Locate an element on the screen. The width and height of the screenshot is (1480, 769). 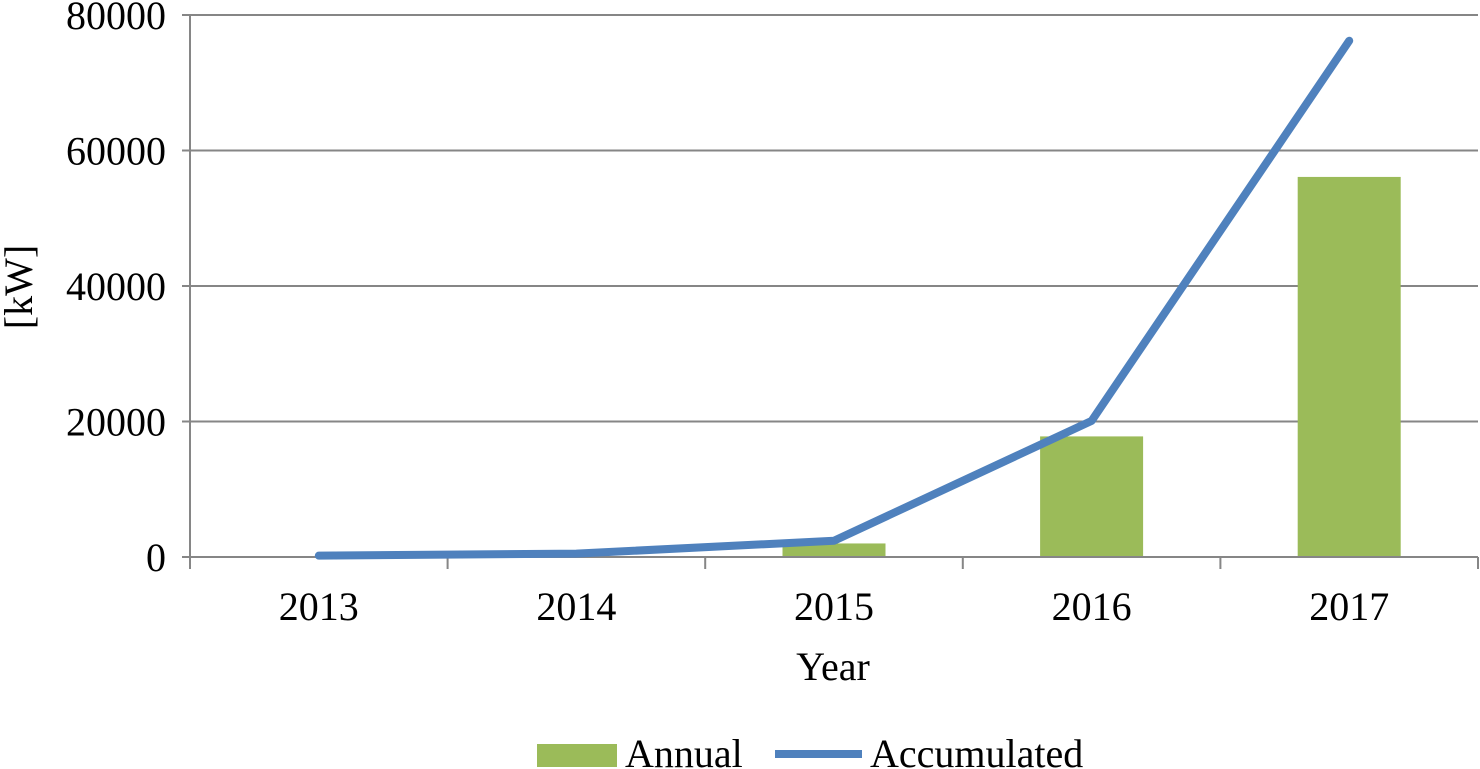
y-tick-label: 40000 is located at coordinates (116, 286).